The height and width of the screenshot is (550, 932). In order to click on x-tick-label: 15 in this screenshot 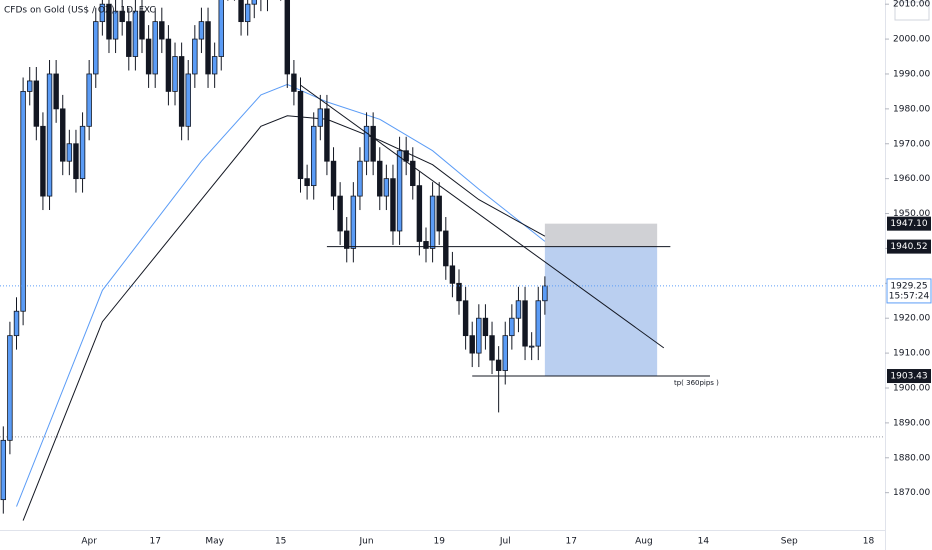, I will do `click(280, 542)`.